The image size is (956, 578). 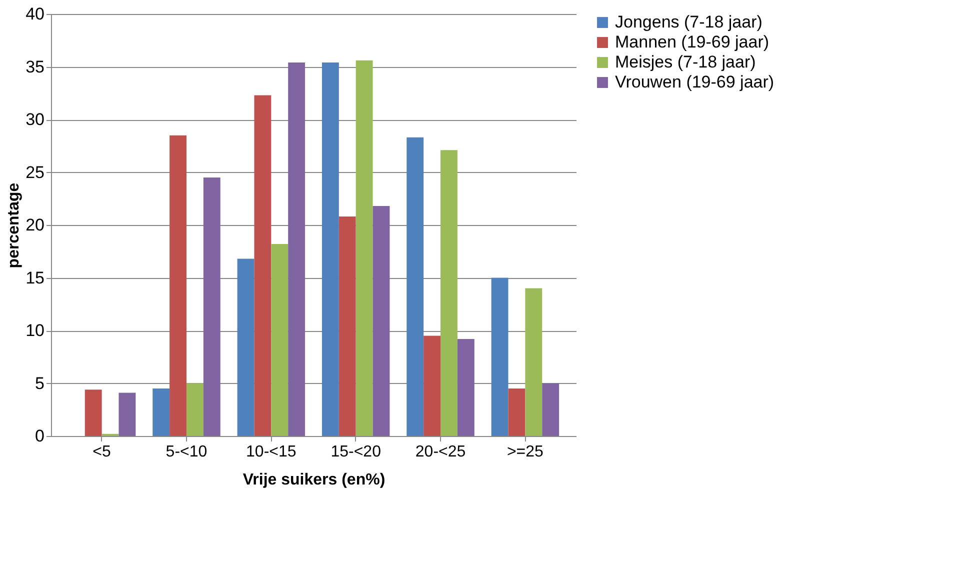 What do you see at coordinates (35, 14) in the screenshot?
I see `y-tick-label: 40` at bounding box center [35, 14].